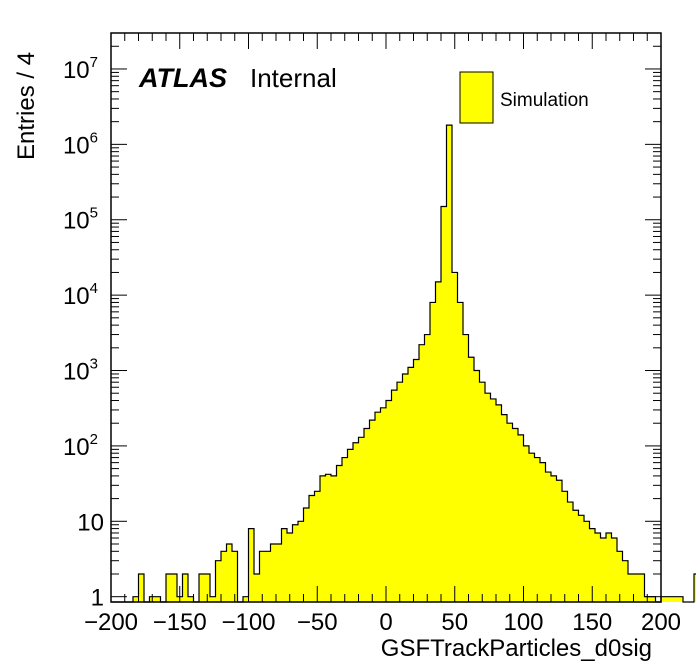 The height and width of the screenshot is (672, 696). What do you see at coordinates (180, 622) in the screenshot?
I see `x-tick-label: −150` at bounding box center [180, 622].